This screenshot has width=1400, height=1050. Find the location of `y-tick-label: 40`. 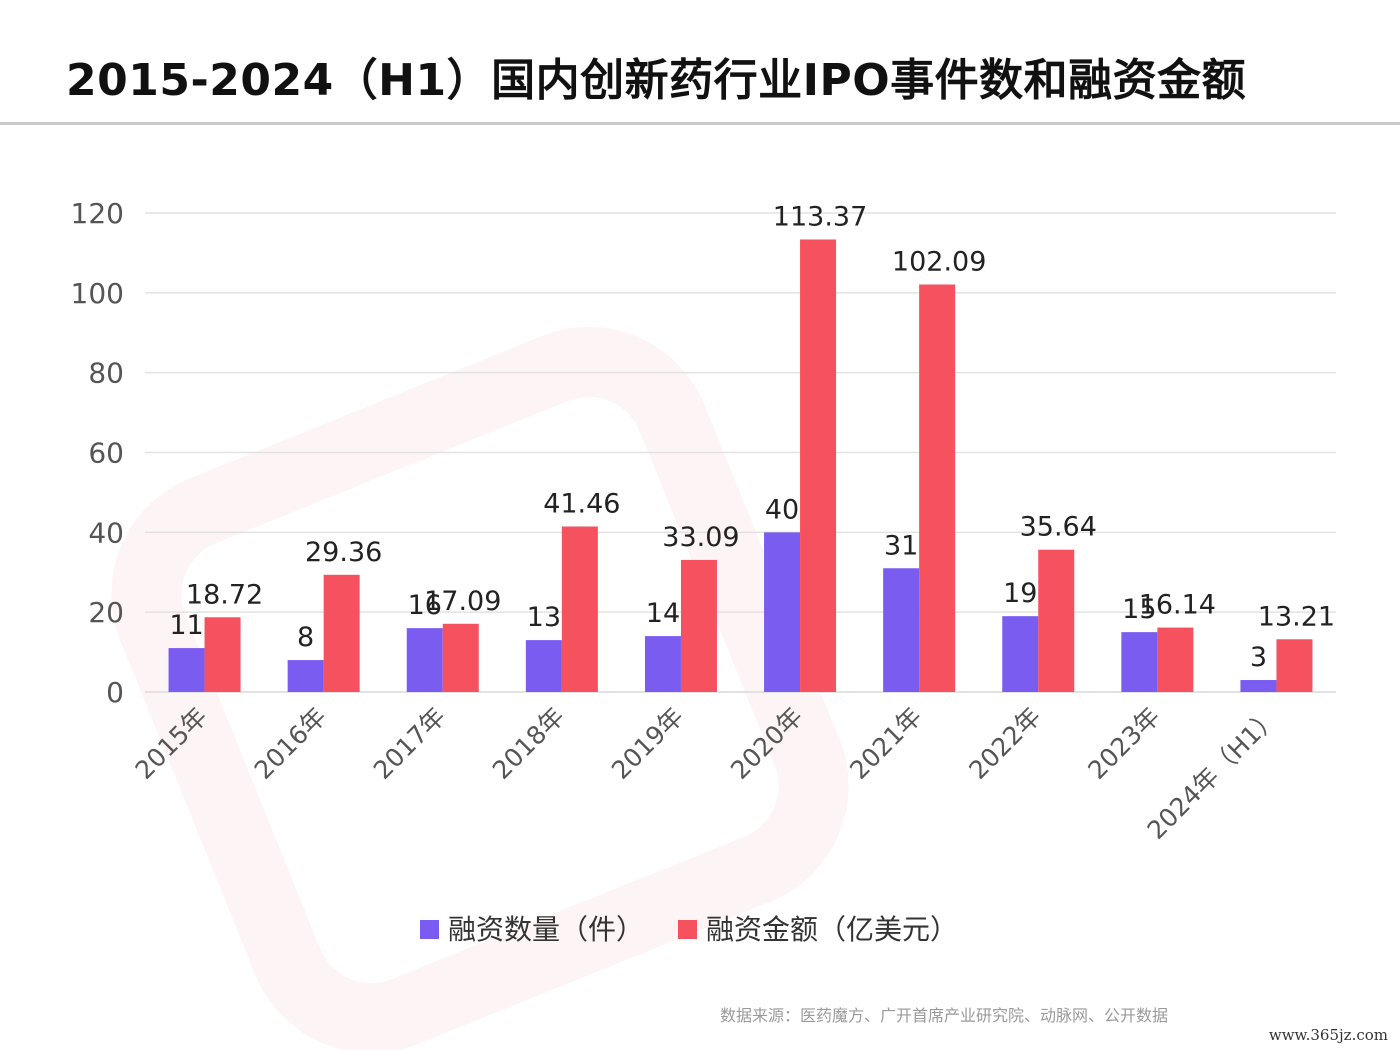

y-tick-label: 40 is located at coordinates (106, 532).